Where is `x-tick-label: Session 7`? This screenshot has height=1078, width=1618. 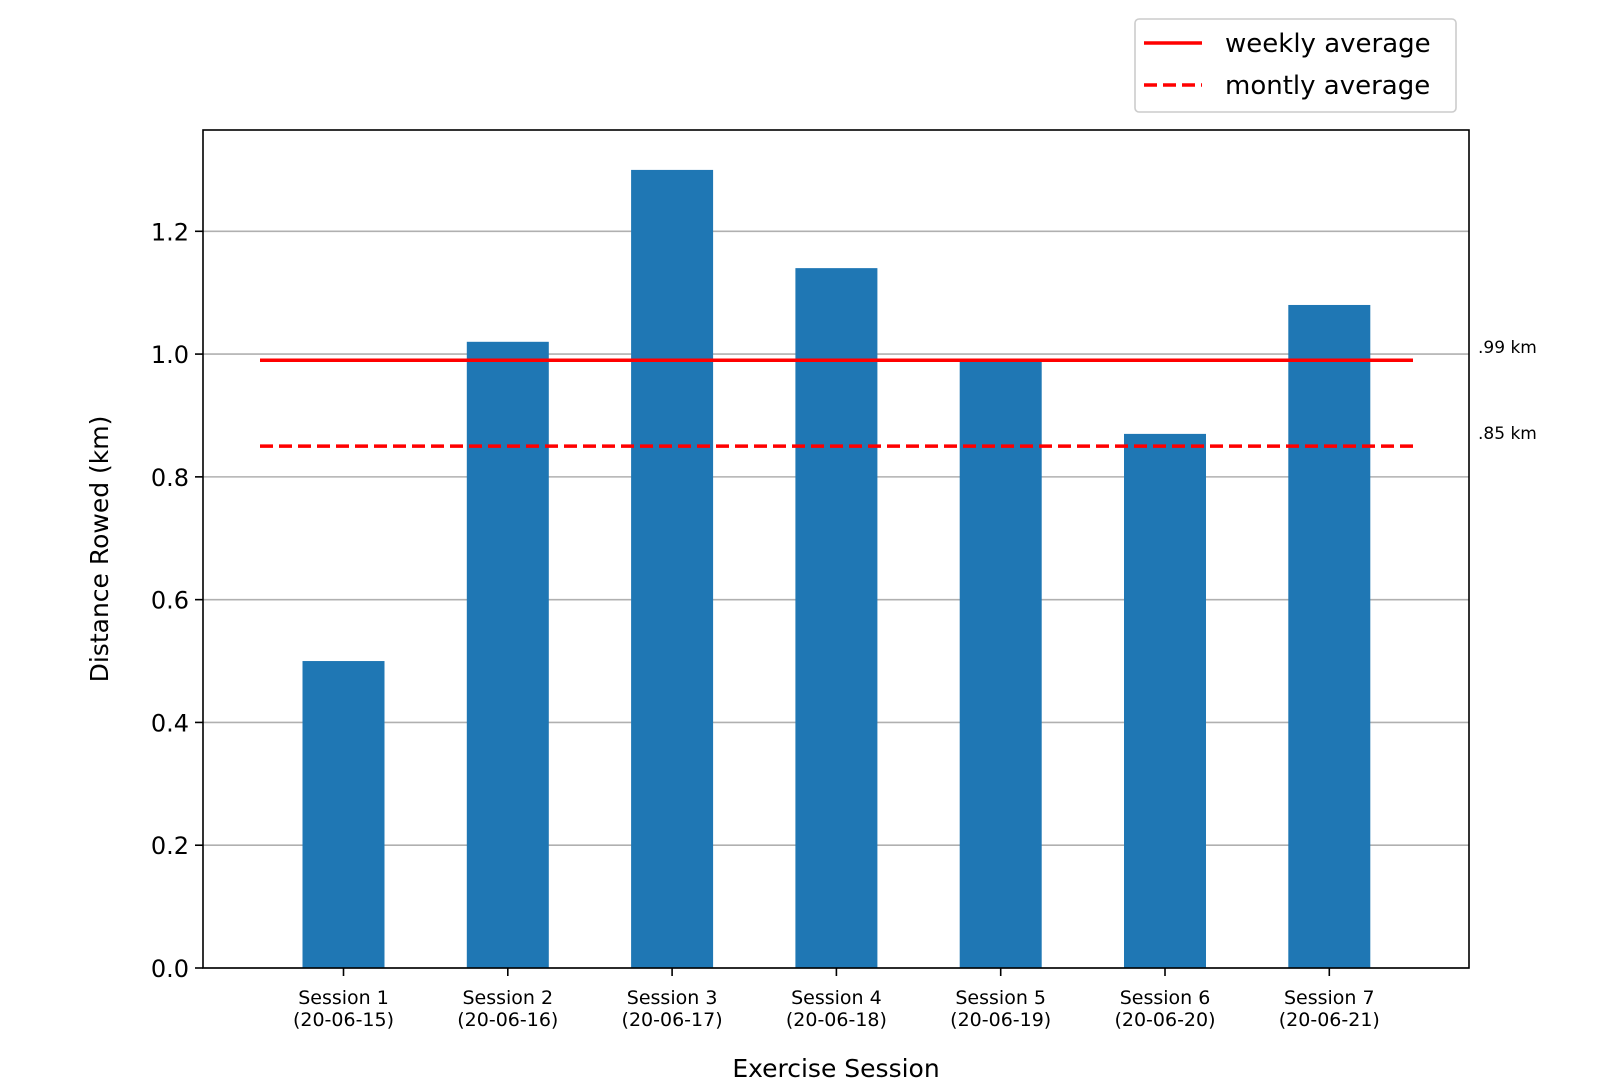 x-tick-label: Session 7 is located at coordinates (1329, 998).